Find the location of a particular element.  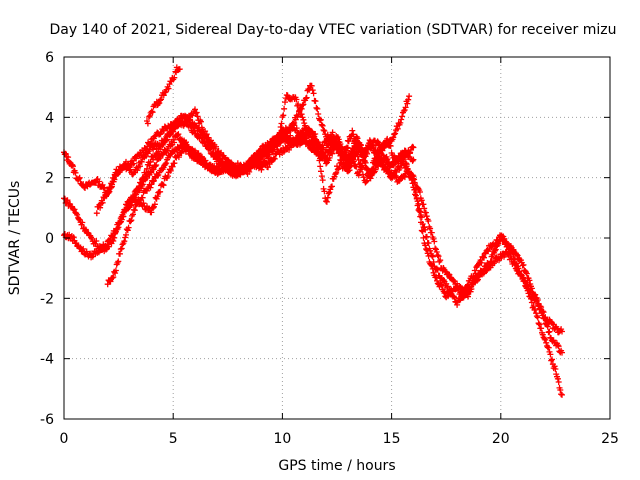

y-tick-label: 4 is located at coordinates (49, 118).